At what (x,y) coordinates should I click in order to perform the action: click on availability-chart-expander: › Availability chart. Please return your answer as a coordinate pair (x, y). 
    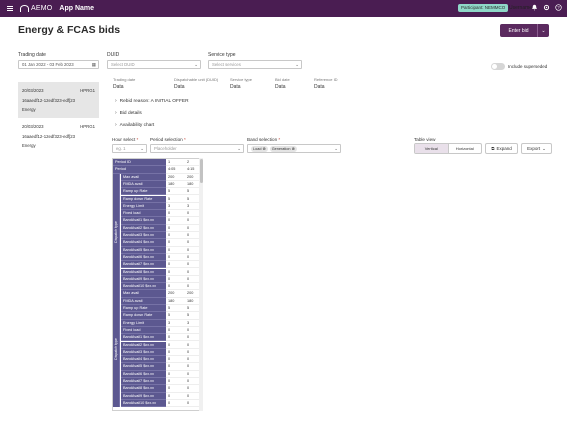
    Looking at the image, I should click on (134, 125).